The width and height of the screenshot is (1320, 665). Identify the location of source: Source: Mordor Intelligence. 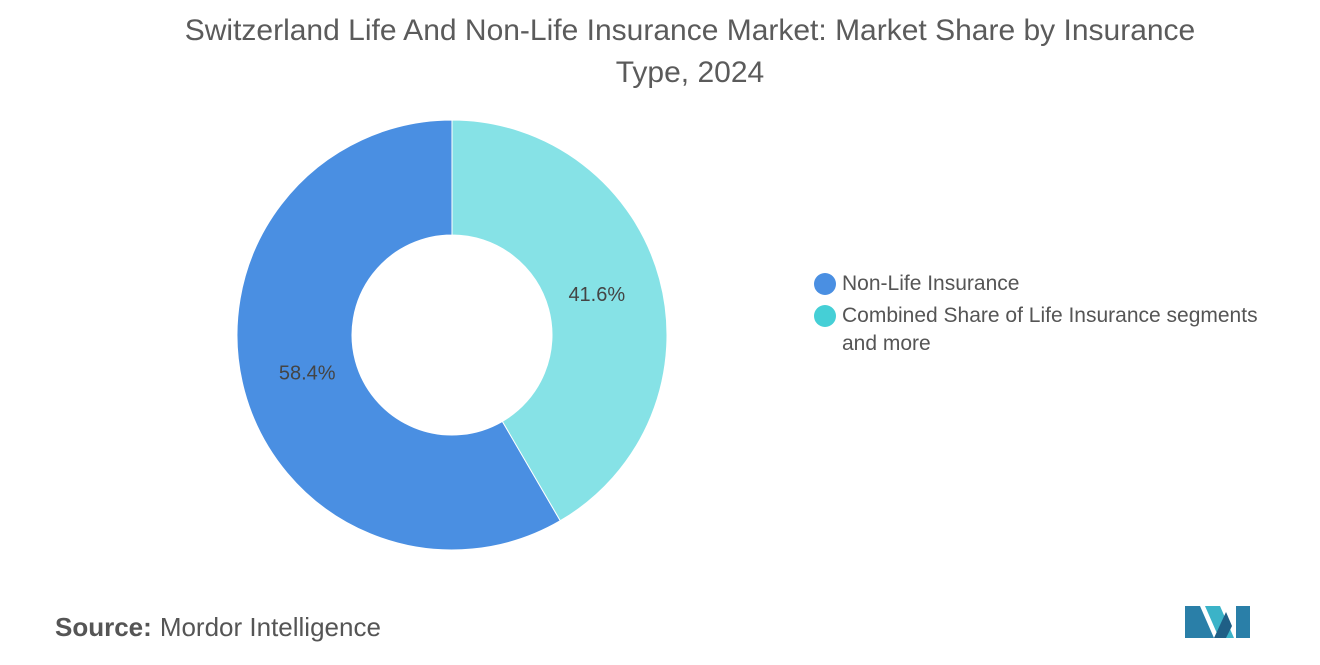
(218, 627).